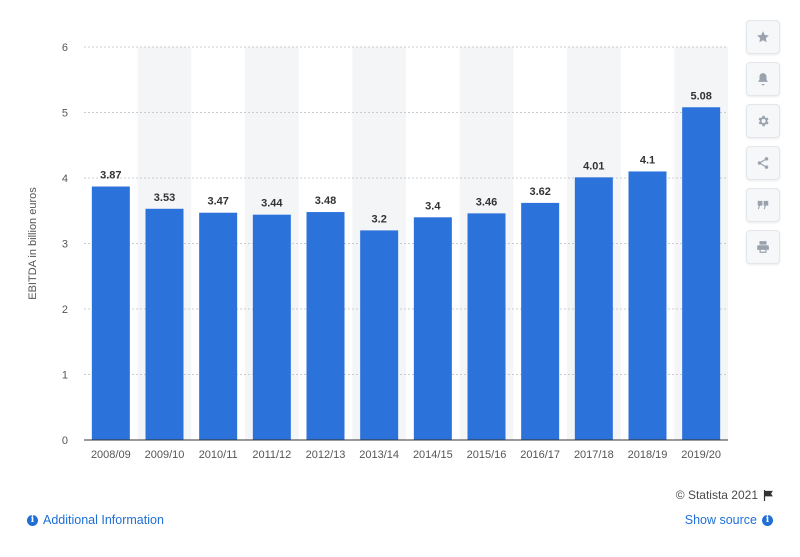  I want to click on y-tick-label: 1, so click(65, 376).